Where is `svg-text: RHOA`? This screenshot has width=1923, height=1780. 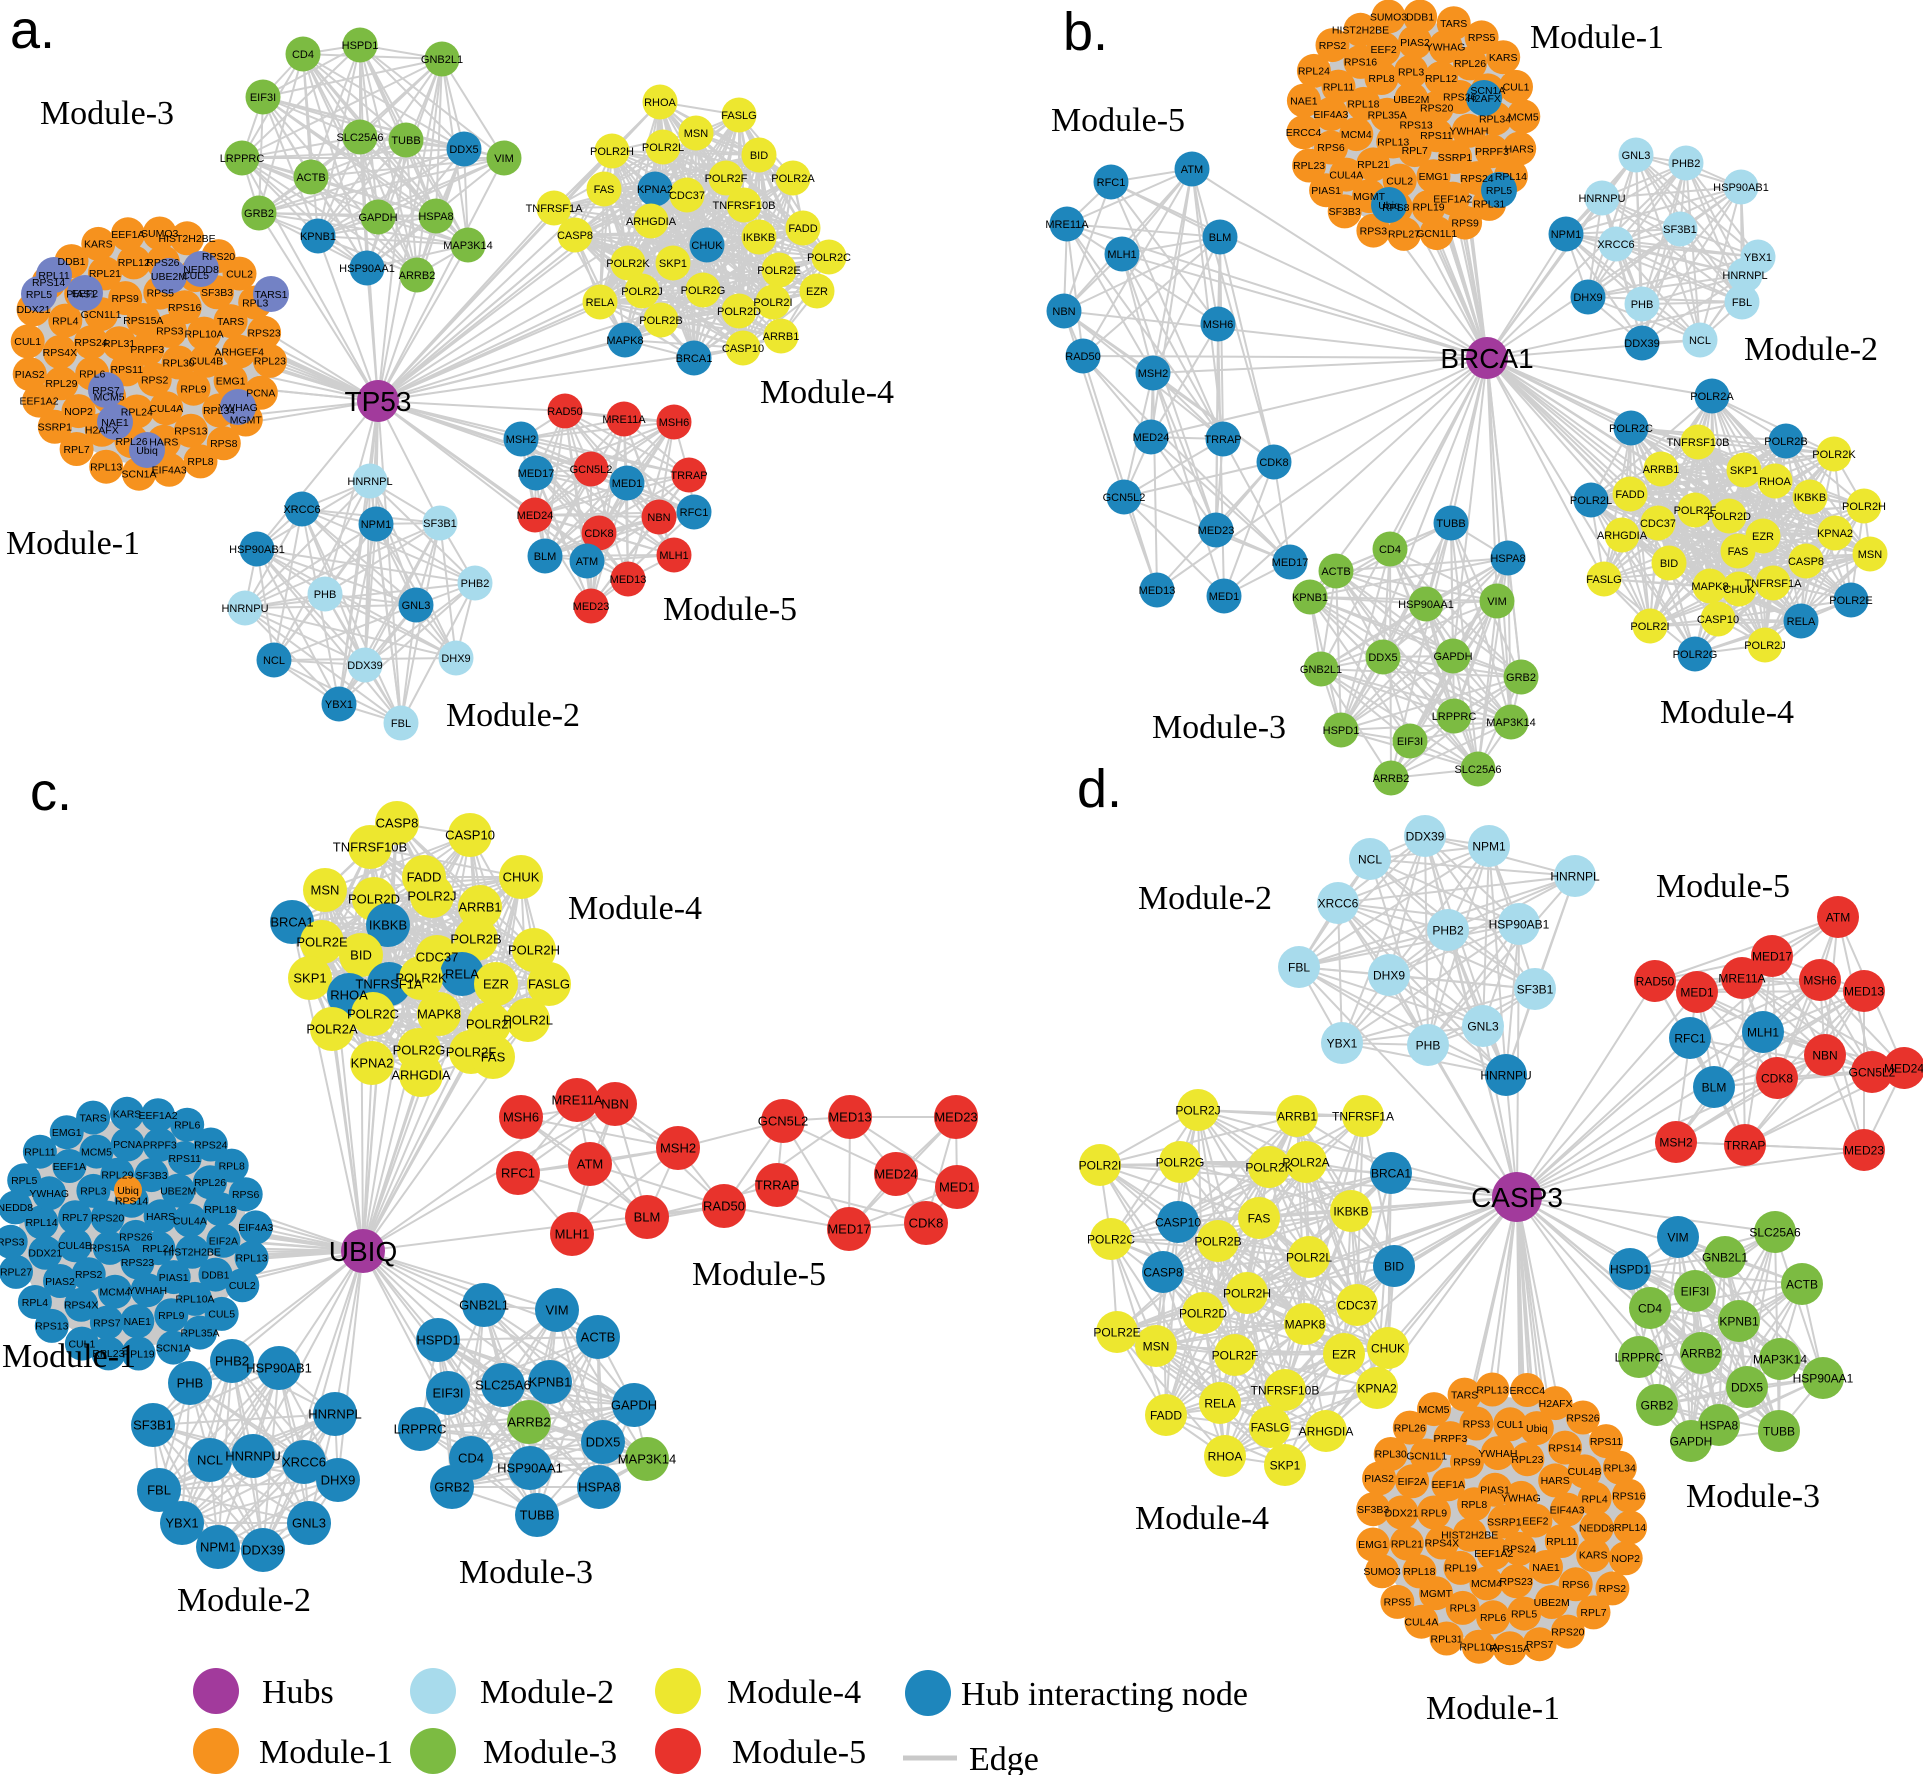
svg-text: RHOA is located at coordinates (1775, 482).